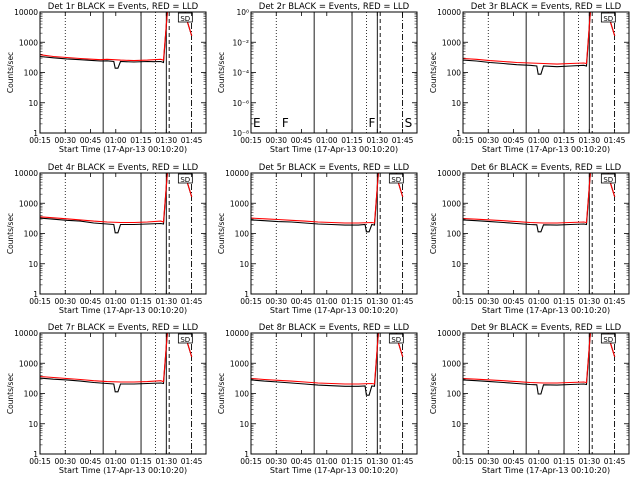 The height and width of the screenshot is (480, 640). I want to click on panel-title: Det 2r BLACK = Events, RED = LLD, so click(334, 7).